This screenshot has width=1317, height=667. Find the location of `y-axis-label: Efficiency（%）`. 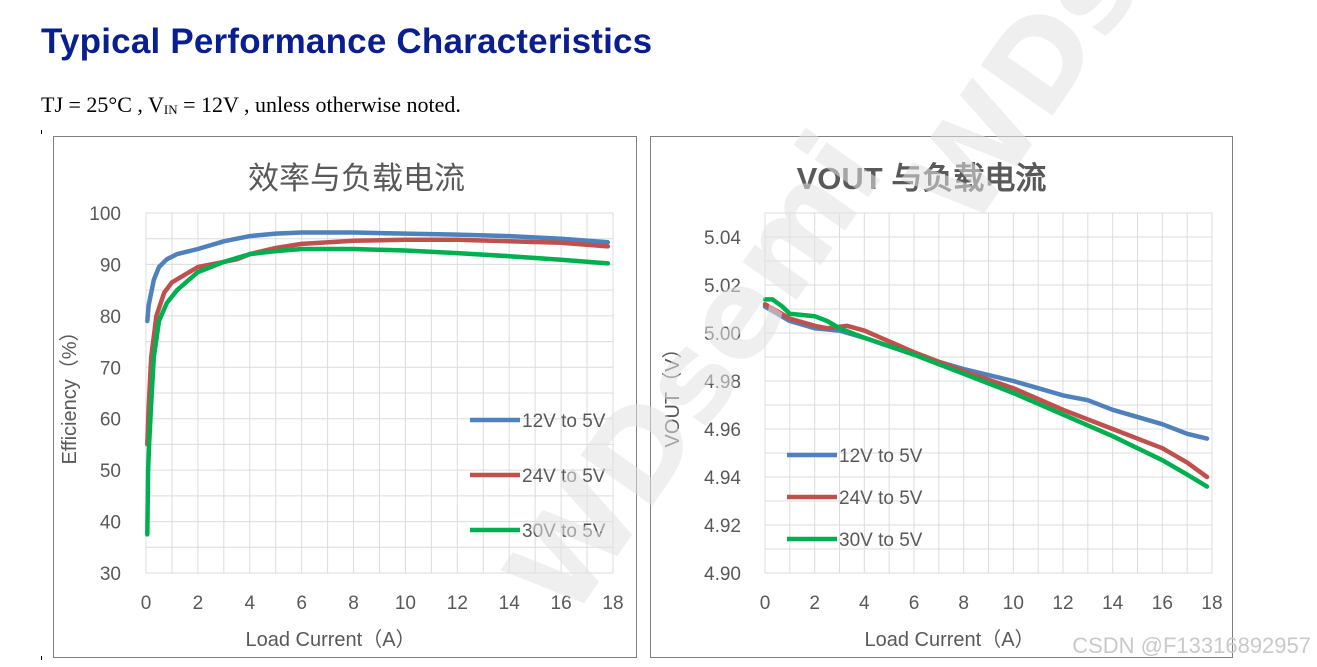

y-axis-label: Efficiency（%） is located at coordinates (69, 392).